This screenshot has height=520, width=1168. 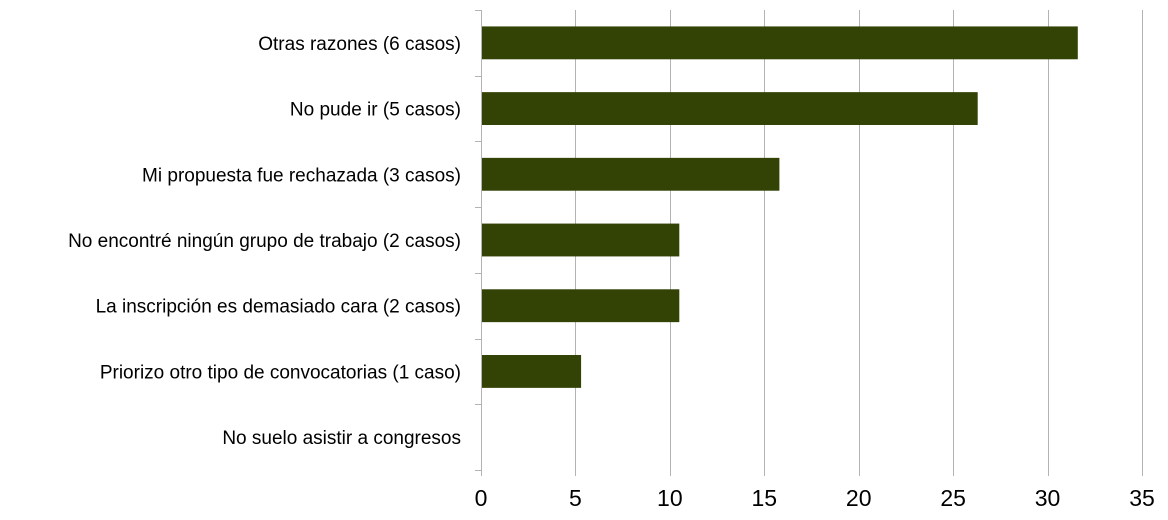 What do you see at coordinates (670, 498) in the screenshot?
I see `x-tick-label: 10` at bounding box center [670, 498].